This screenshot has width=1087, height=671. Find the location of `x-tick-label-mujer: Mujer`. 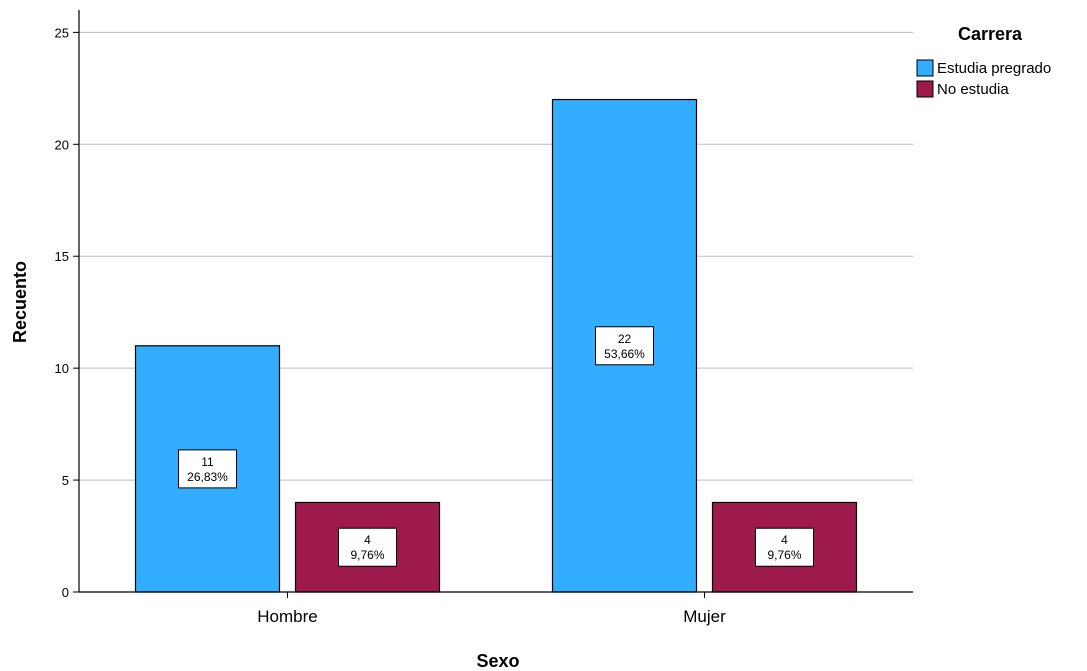

x-tick-label-mujer: Mujer is located at coordinates (704, 616).